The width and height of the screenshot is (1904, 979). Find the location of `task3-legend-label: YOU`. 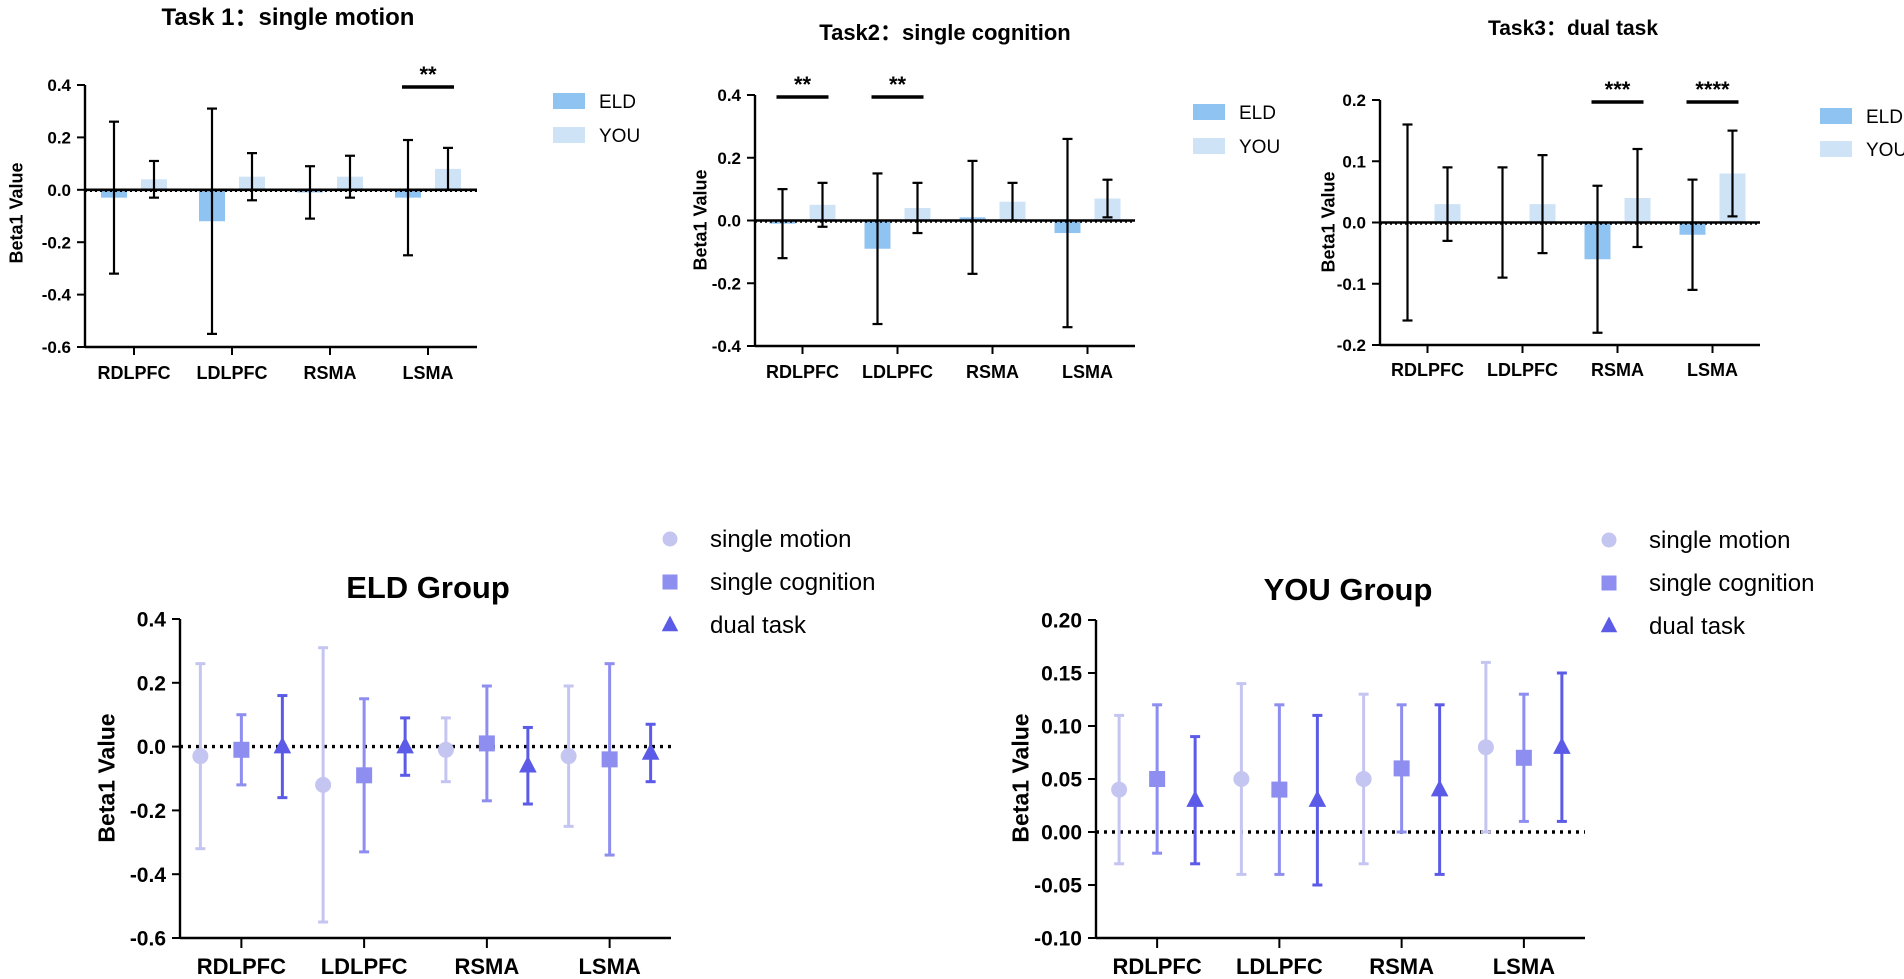

task3-legend-label: YOU is located at coordinates (1885, 150).